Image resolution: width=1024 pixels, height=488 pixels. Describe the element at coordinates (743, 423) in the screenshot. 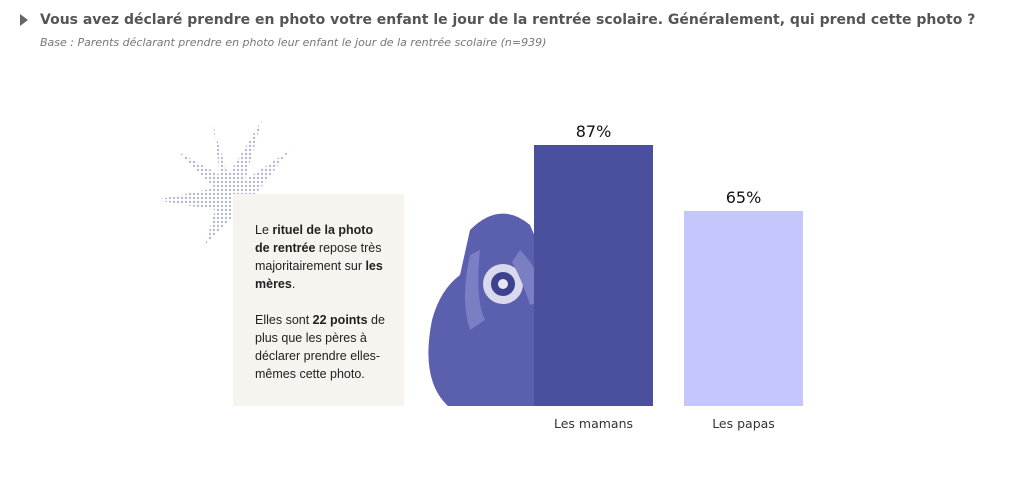

I see `category-label: Les papas` at that location.